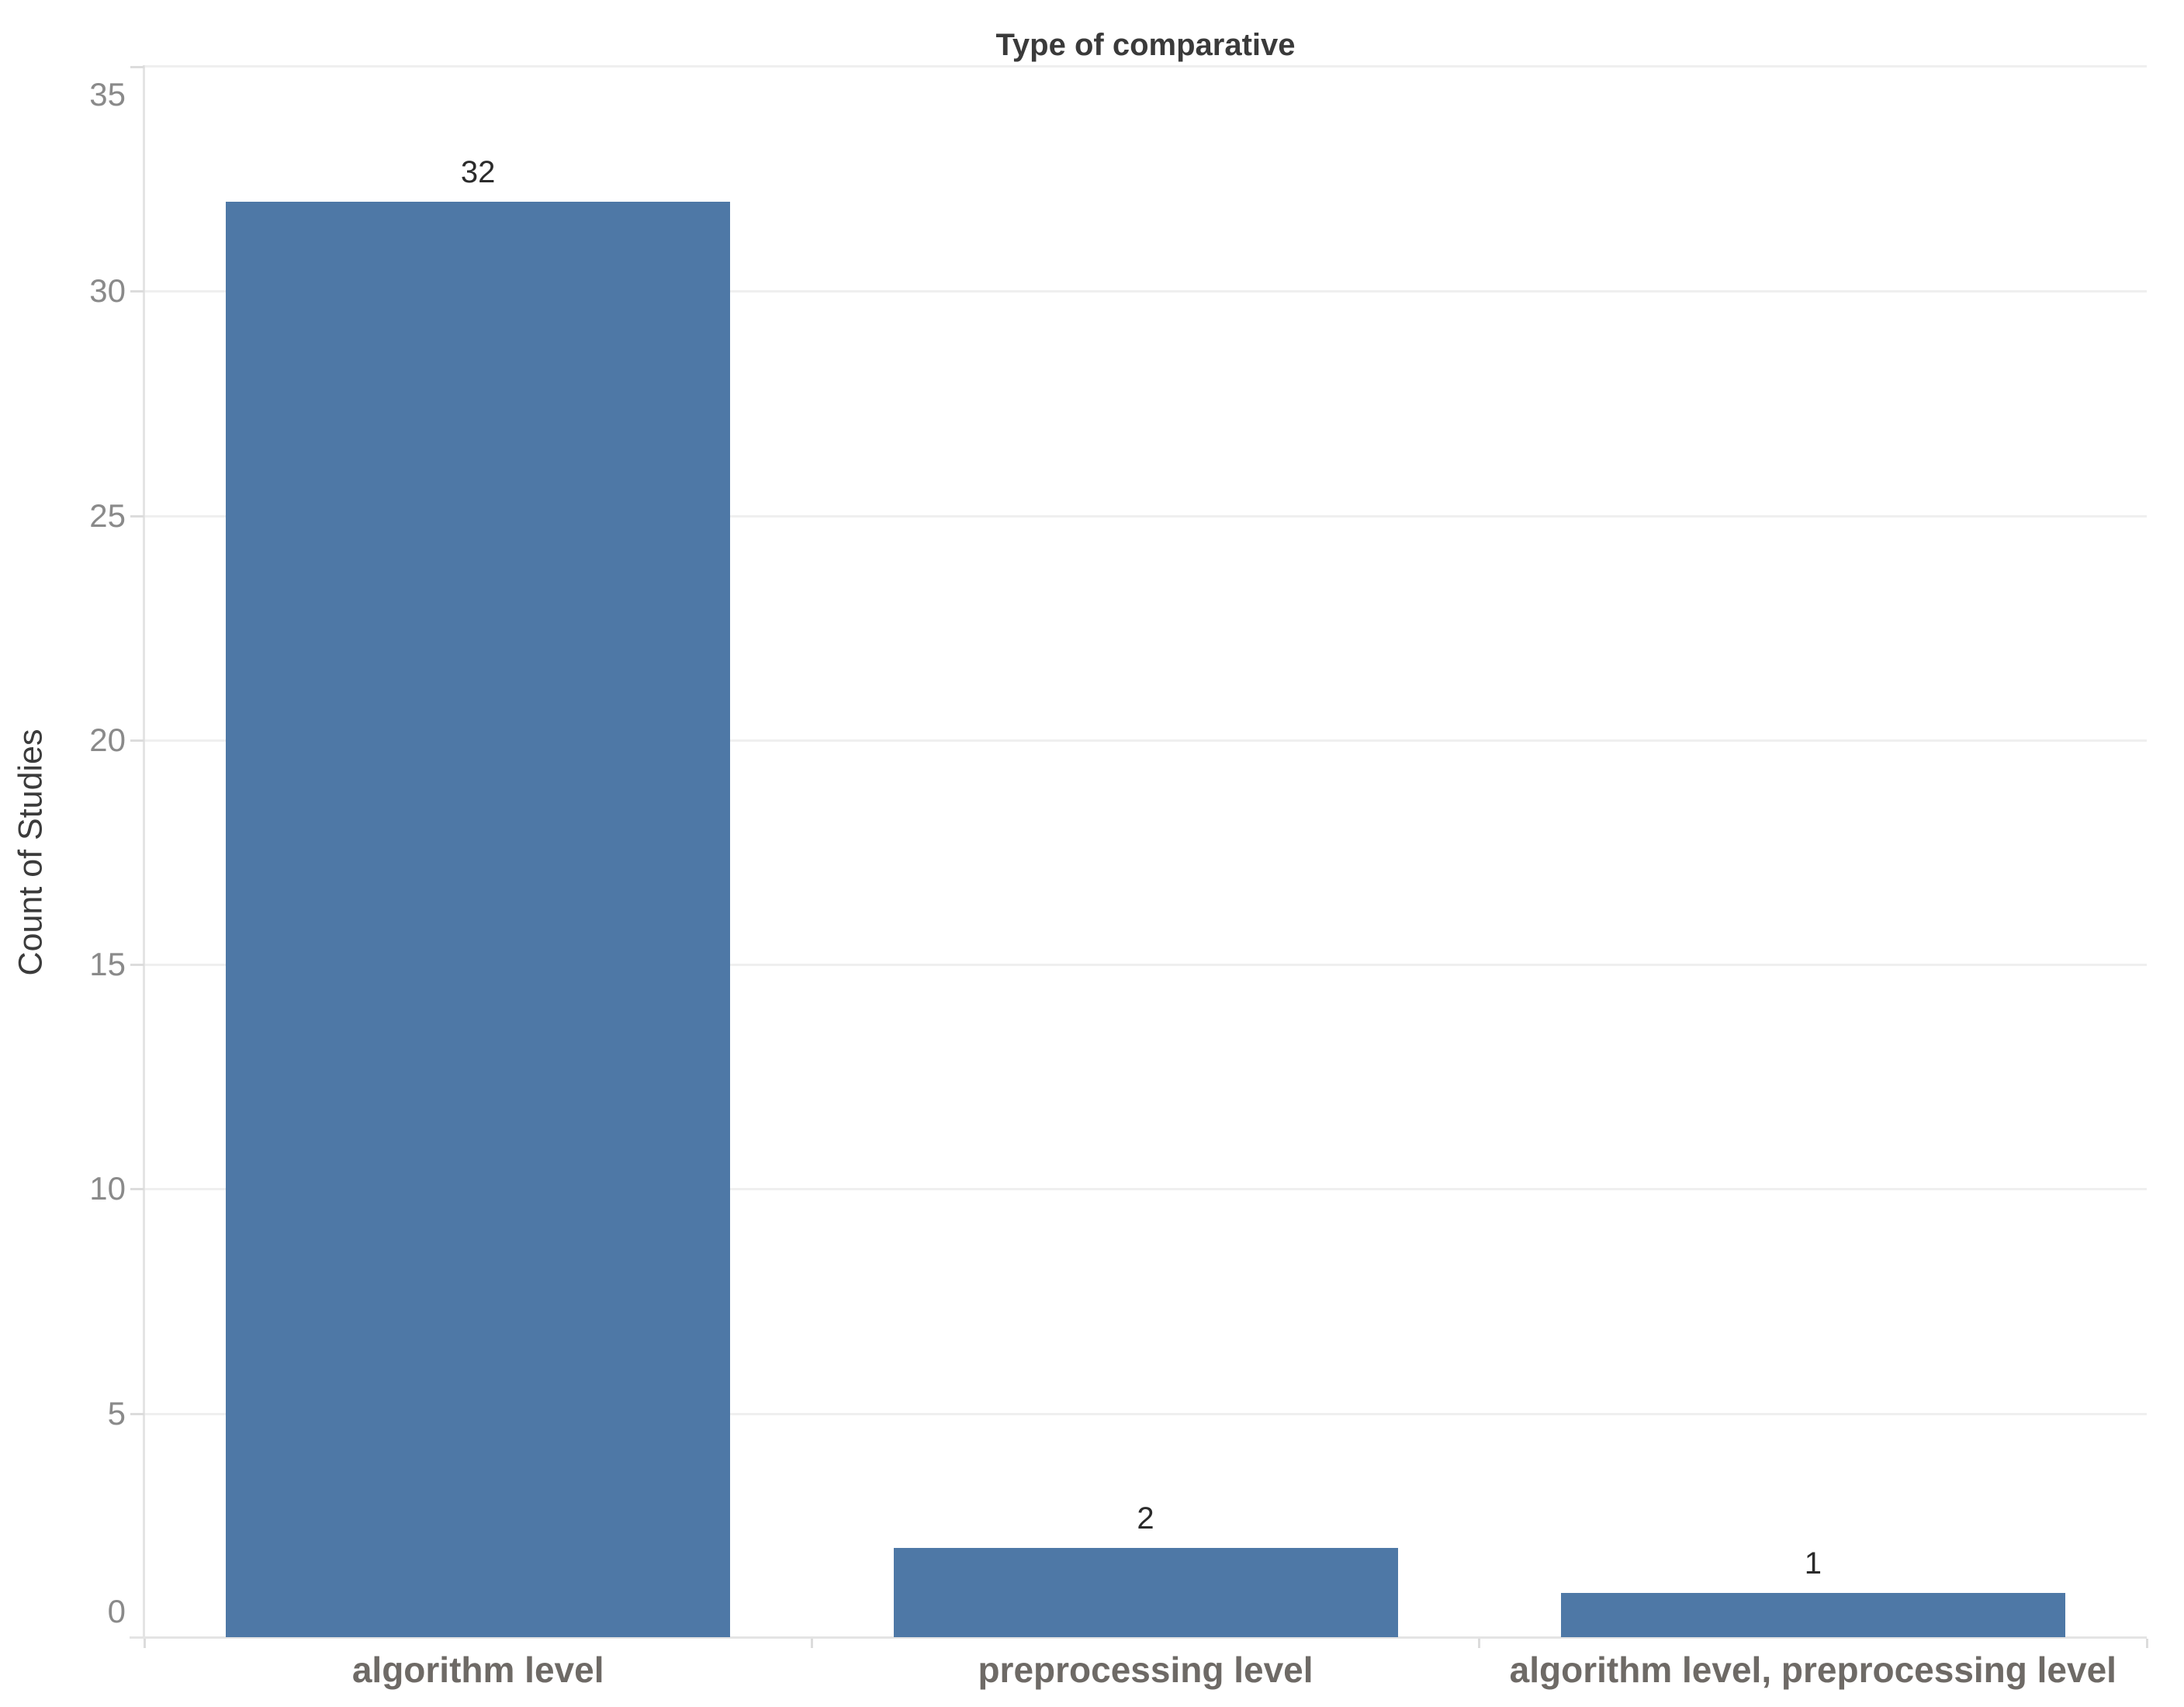 The height and width of the screenshot is (1707, 2184). Describe the element at coordinates (31, 852) in the screenshot. I see `y-axis-title: Count of Studies` at that location.